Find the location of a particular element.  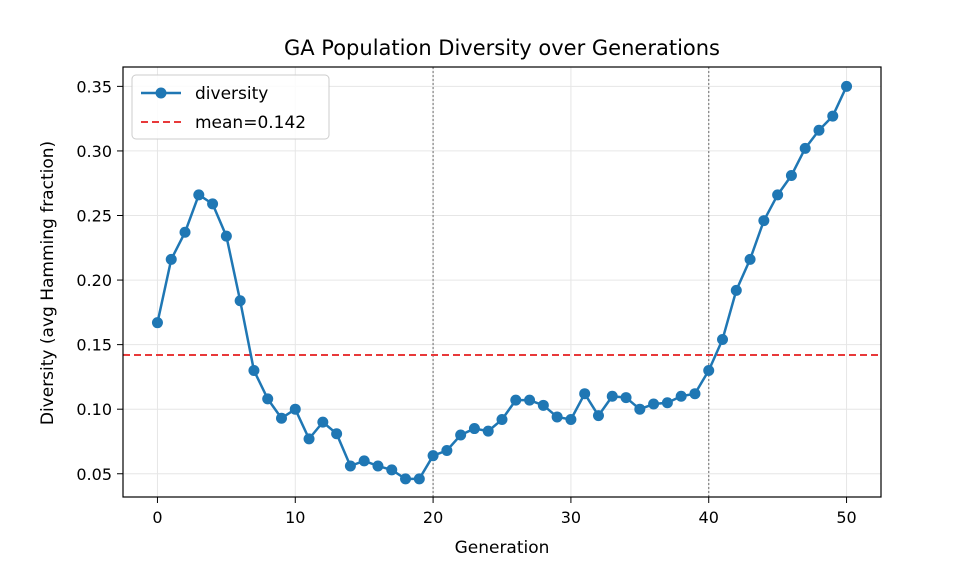

x-tick-label: 30 is located at coordinates (571, 517).